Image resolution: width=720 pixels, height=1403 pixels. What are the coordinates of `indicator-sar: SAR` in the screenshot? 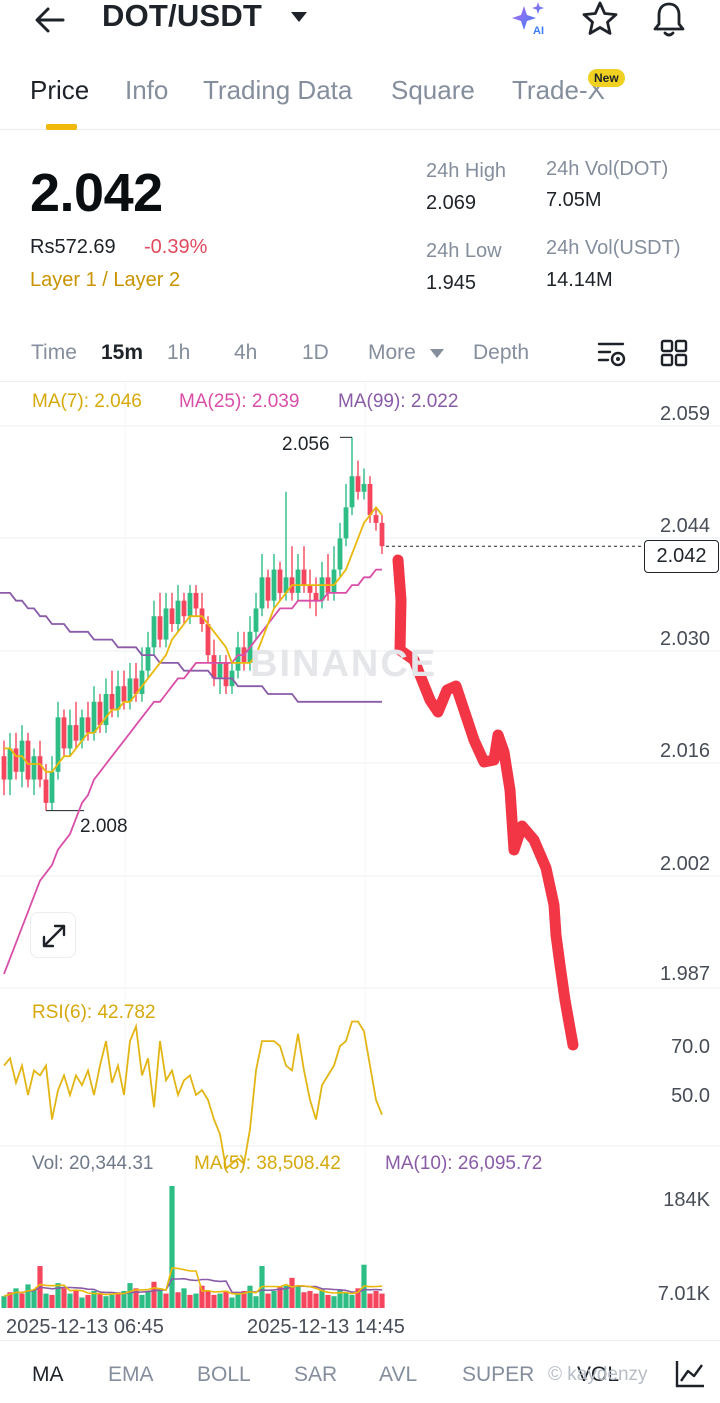 It's located at (316, 1374).